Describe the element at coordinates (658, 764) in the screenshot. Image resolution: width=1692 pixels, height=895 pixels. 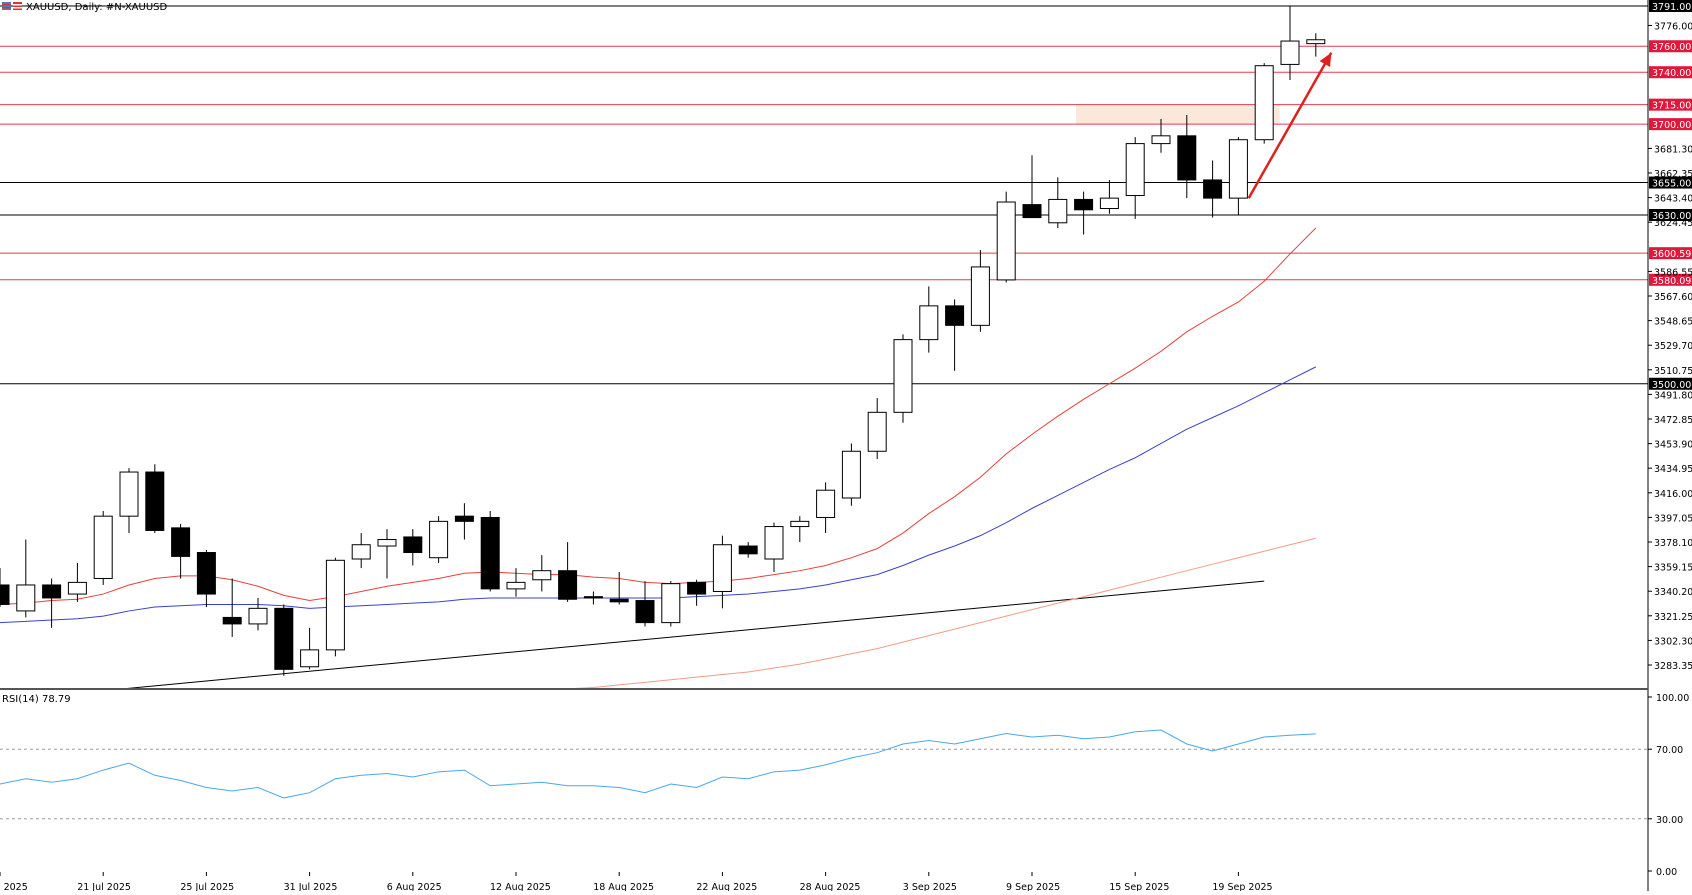
I see `rsi-line` at that location.